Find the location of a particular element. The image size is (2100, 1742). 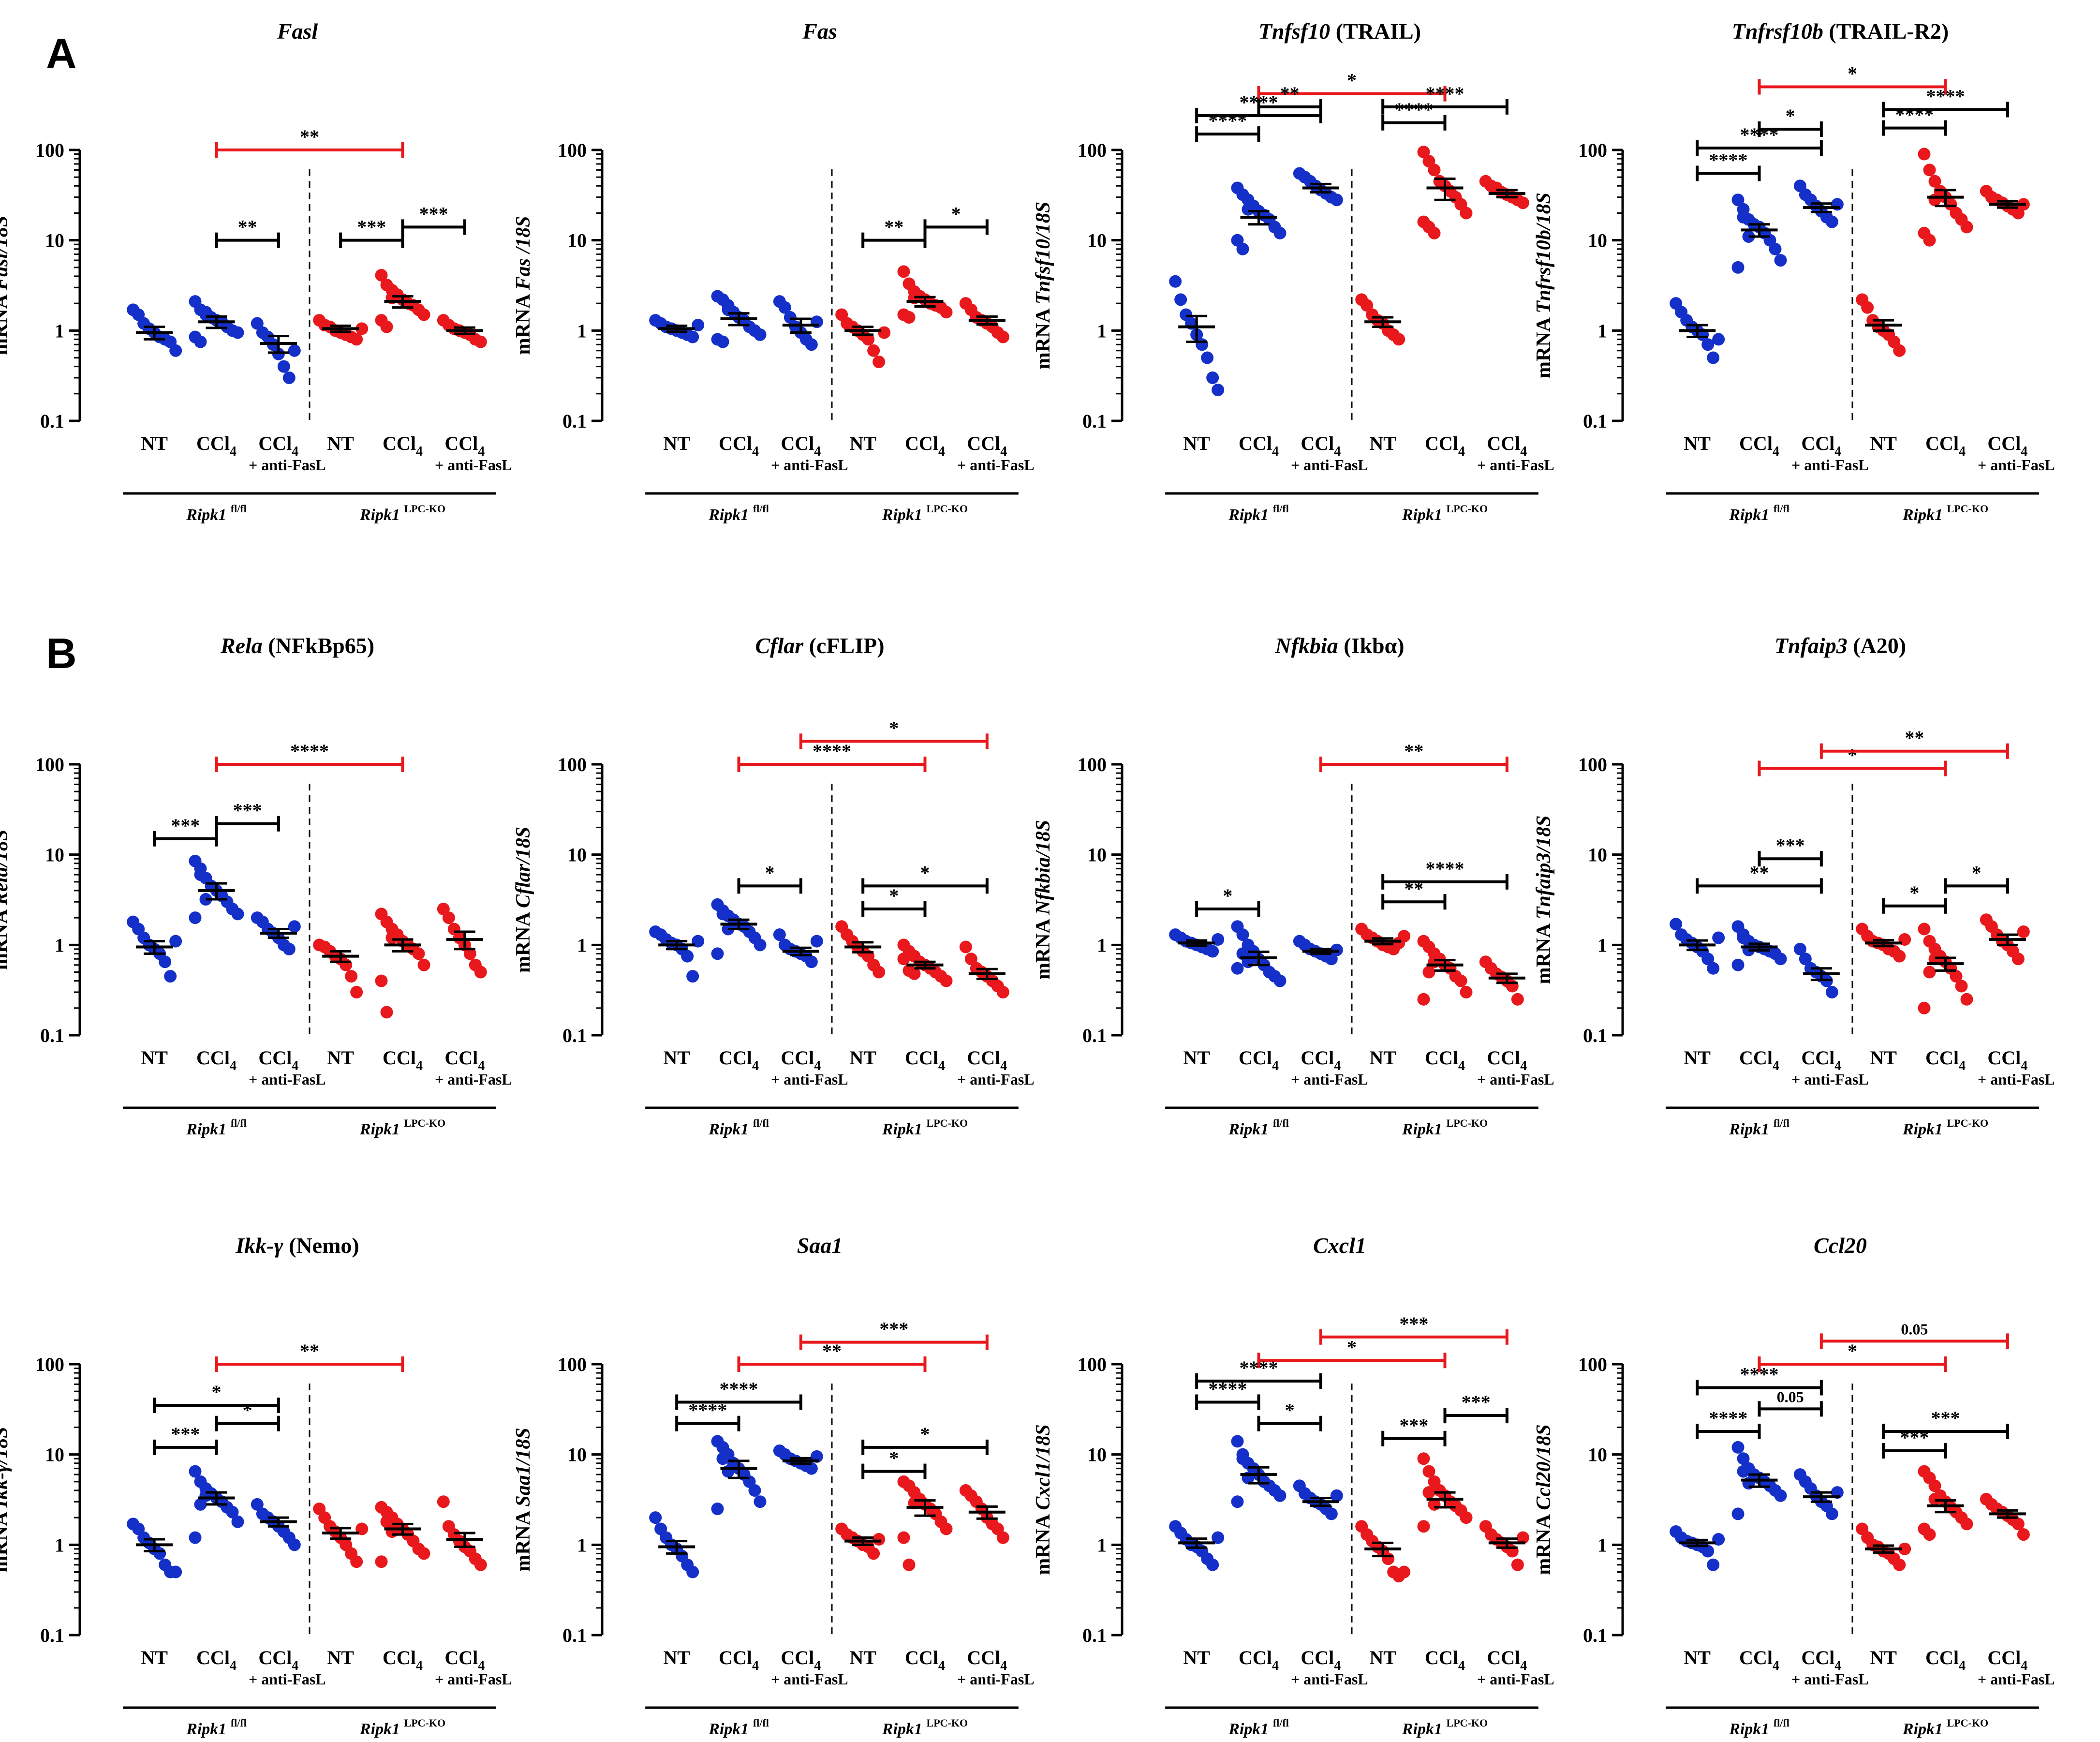

chart-title-gene: Saa1 is located at coordinates (820, 1245).